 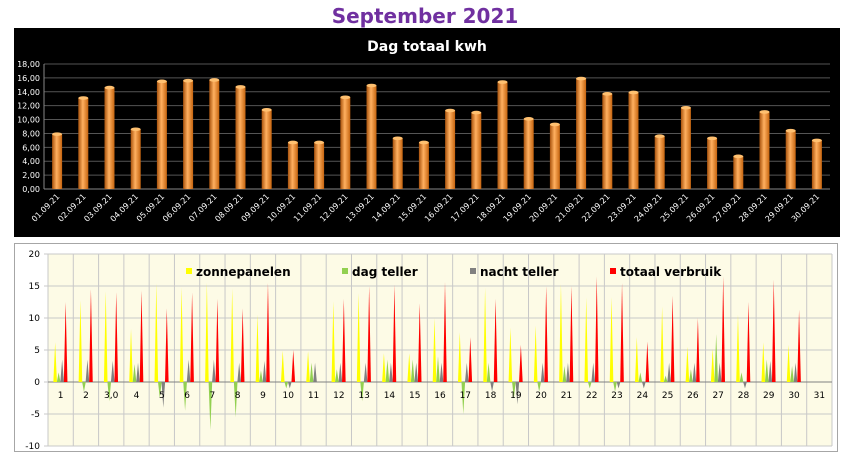 I want to click on chart1-y-tick-label: 0,00, so click(x=31, y=189).